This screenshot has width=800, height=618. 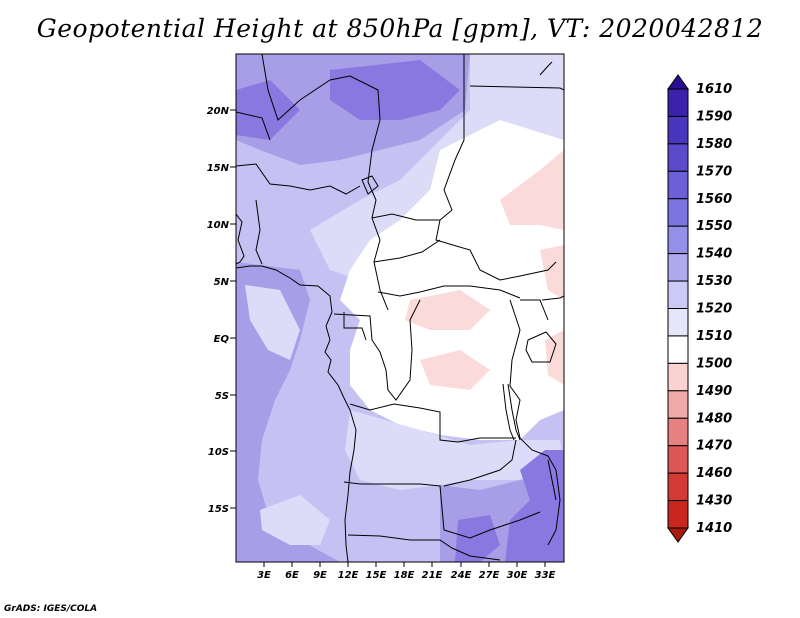 I want to click on colorbar-label-1520: 1520, so click(x=714, y=309).